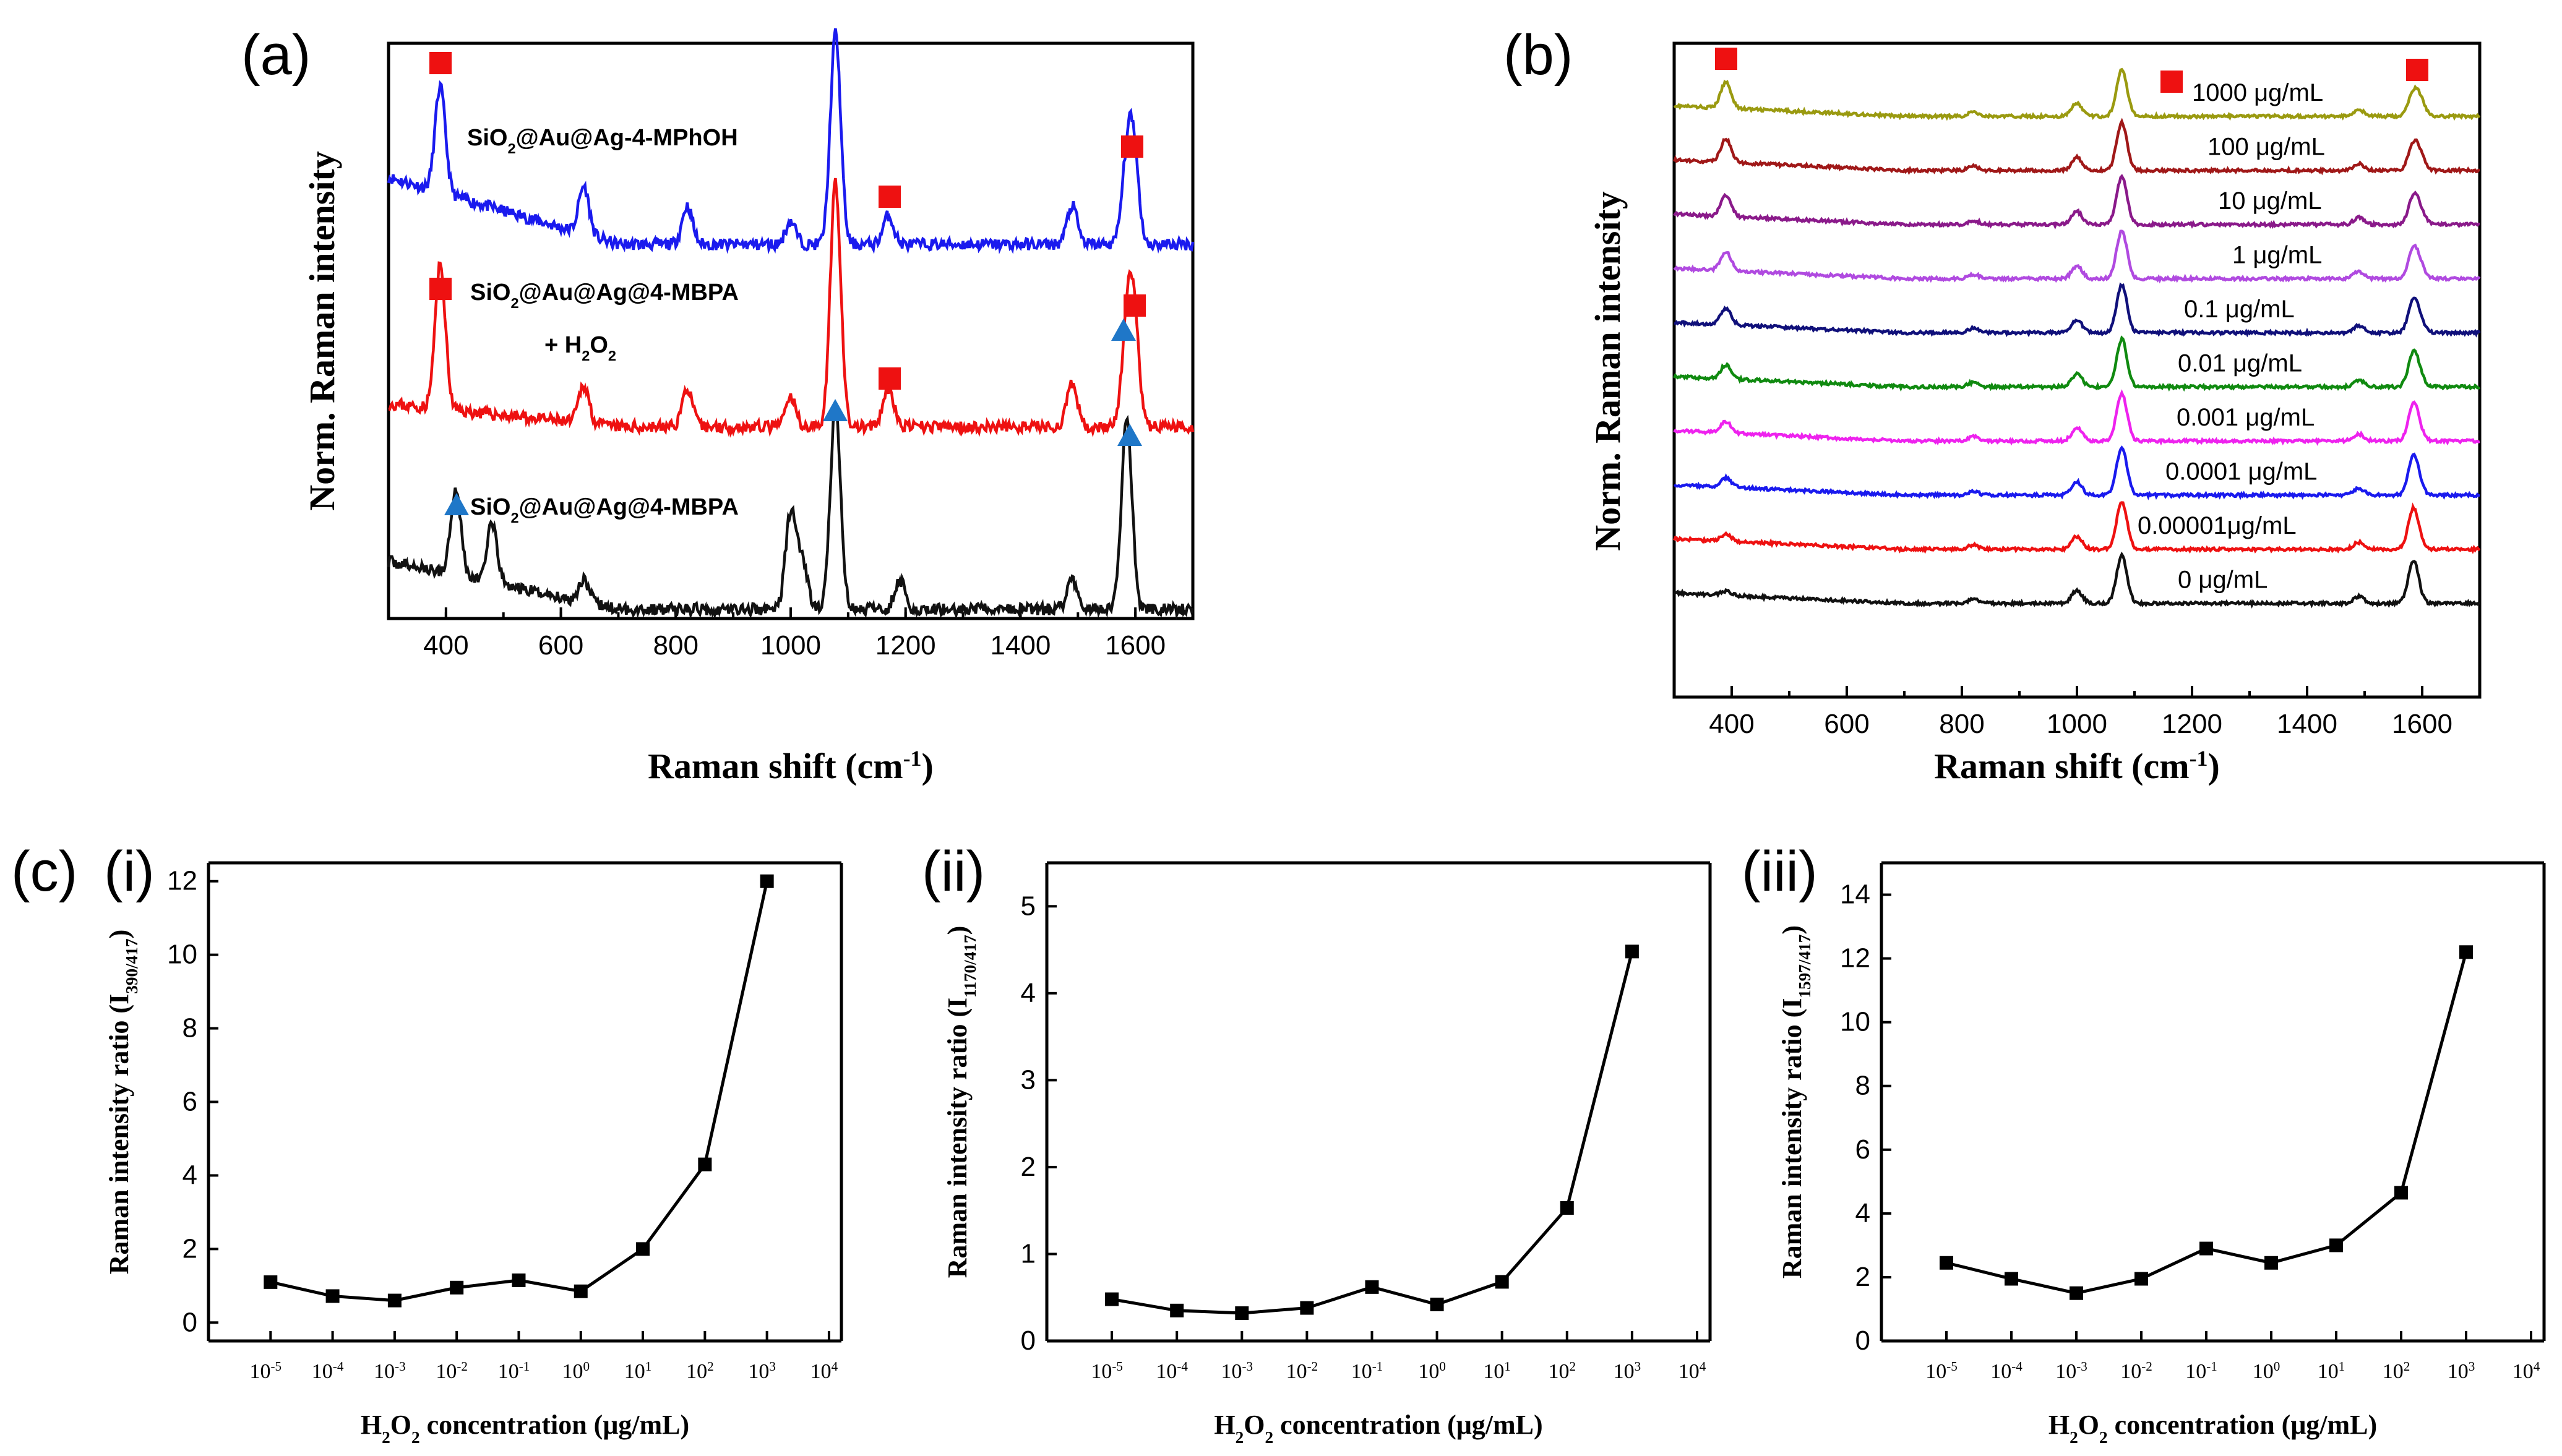  Describe the element at coordinates (2246, 418) in the screenshot. I see `concentration-label-b: 0.001 μg/mL` at that location.